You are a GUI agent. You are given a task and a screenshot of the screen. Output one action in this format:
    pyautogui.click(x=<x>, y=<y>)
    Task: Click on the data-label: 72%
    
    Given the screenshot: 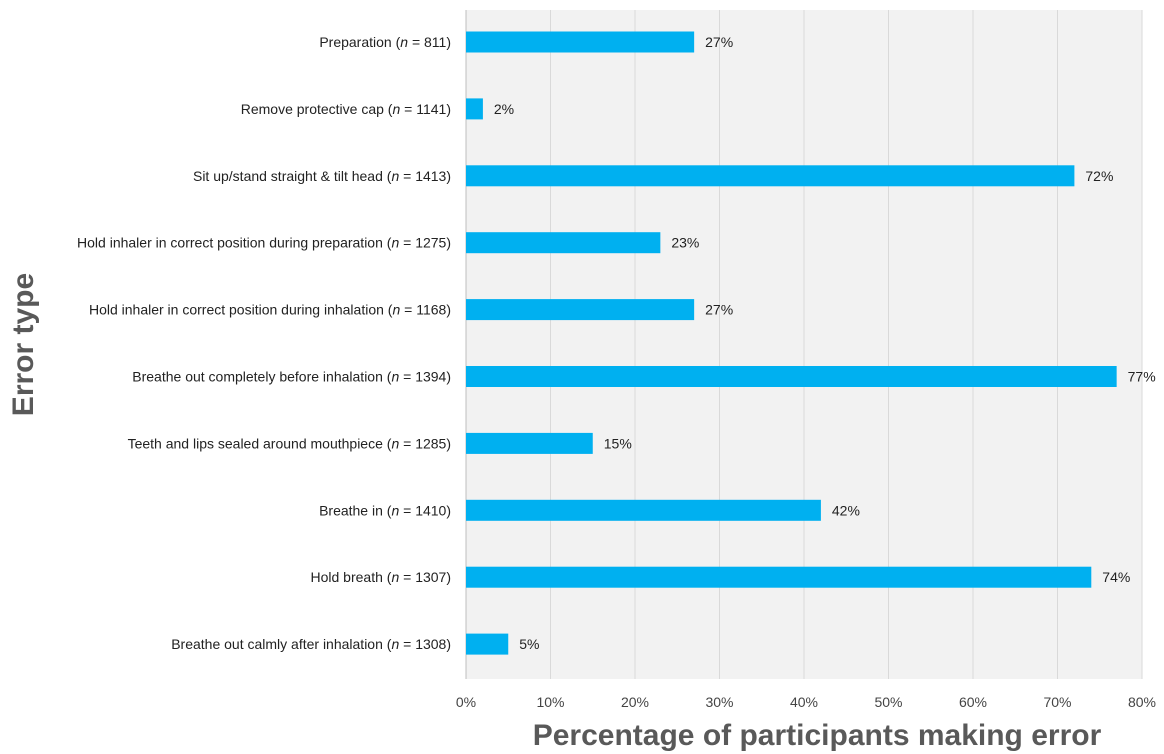 What is the action you would take?
    pyautogui.click(x=1099, y=176)
    